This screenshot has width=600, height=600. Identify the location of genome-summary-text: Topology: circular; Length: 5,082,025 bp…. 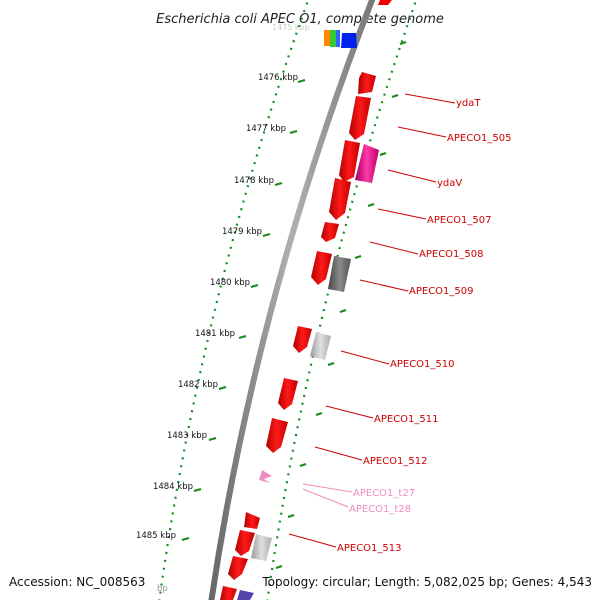
(426, 582).